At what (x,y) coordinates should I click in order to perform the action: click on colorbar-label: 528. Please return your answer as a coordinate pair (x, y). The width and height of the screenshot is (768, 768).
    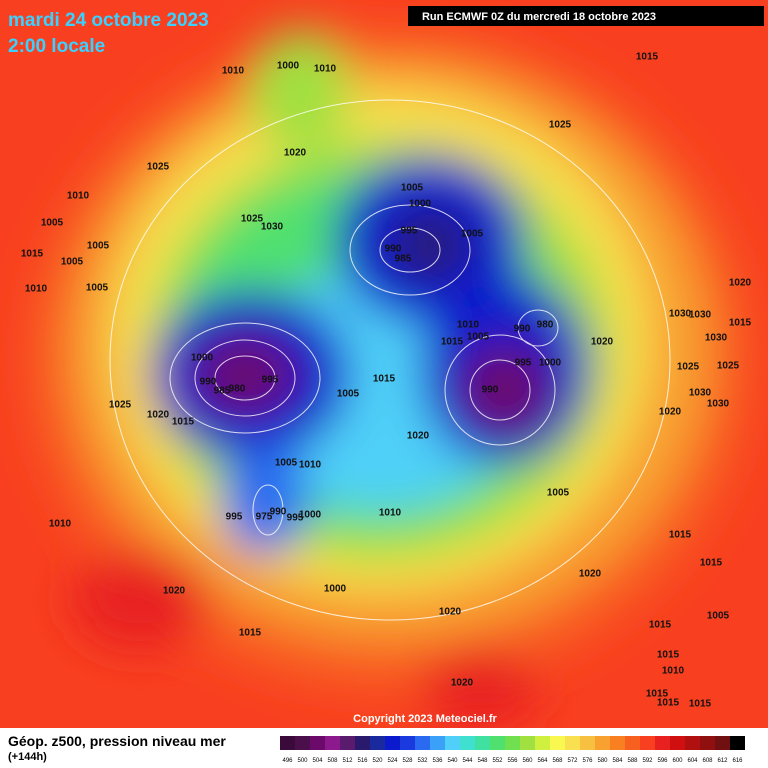
    Looking at the image, I should click on (407, 761).